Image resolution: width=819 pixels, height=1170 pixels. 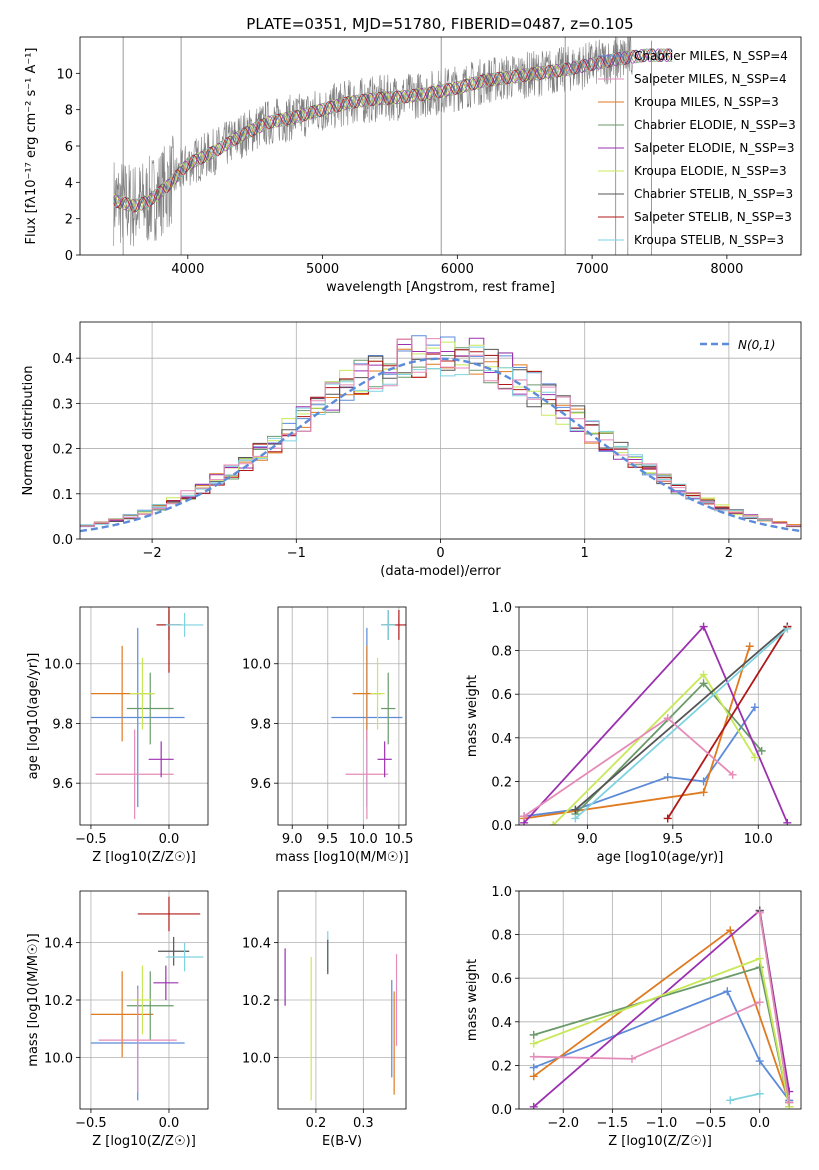 What do you see at coordinates (62, 495) in the screenshot?
I see `y-tick-label: 0.1` at bounding box center [62, 495].